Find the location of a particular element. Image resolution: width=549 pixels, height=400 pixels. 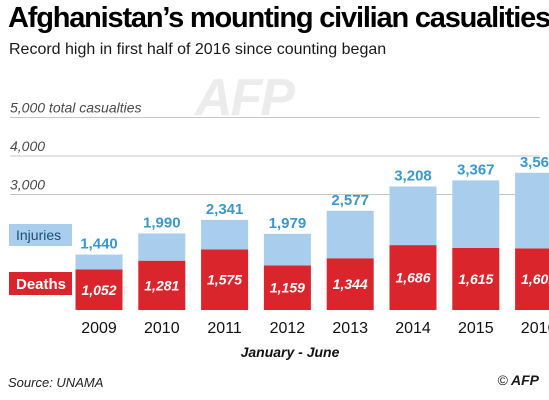

x-tick-label: 2011 is located at coordinates (224, 328).